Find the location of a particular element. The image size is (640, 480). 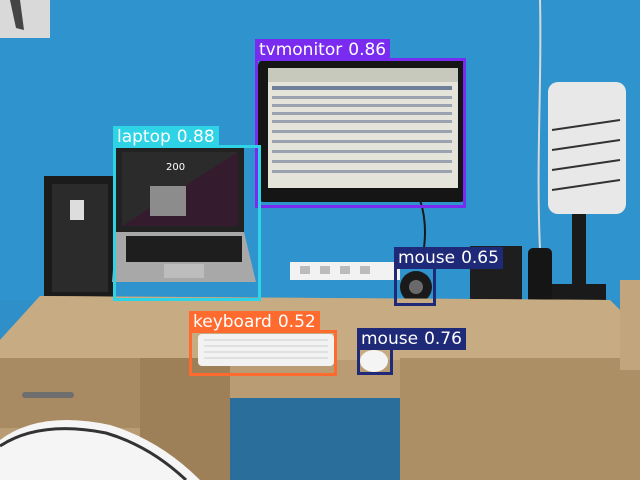

power-strip is located at coordinates (345, 271).